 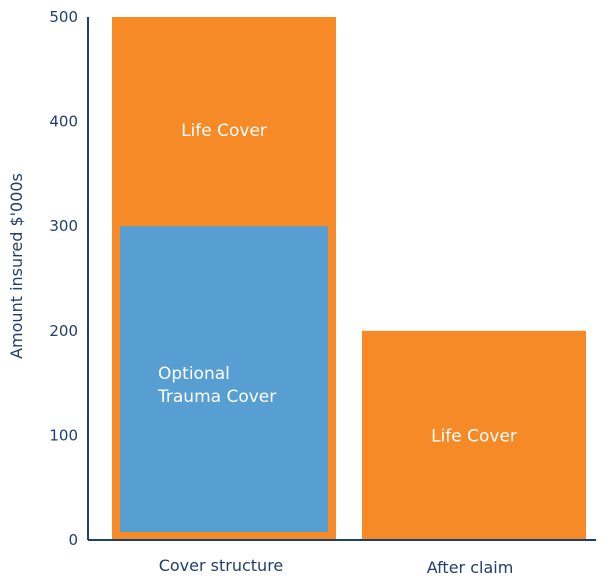 I want to click on y-tick-label: 500, so click(x=63, y=17).